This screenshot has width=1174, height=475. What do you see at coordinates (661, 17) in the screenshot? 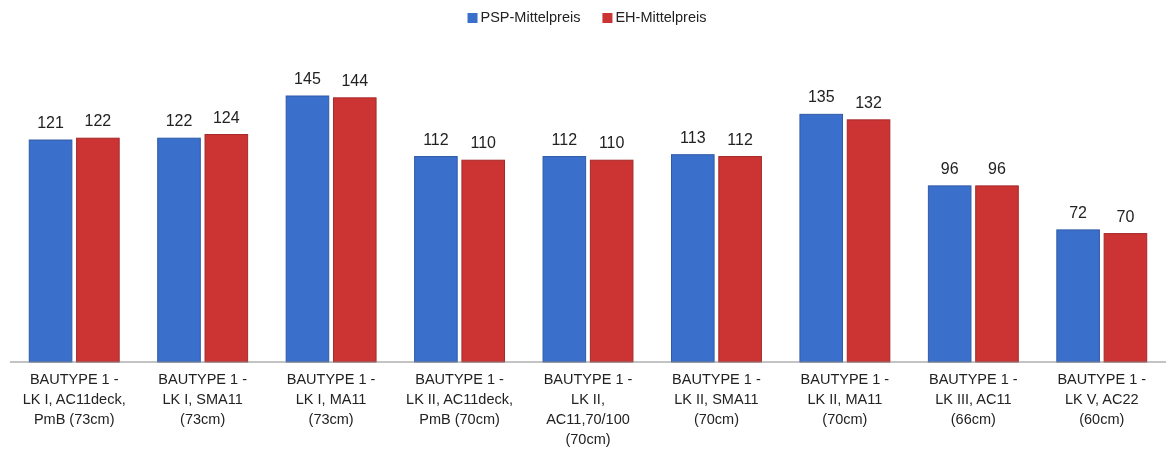
I see `legend-label: EH-Mittelpreis` at bounding box center [661, 17].